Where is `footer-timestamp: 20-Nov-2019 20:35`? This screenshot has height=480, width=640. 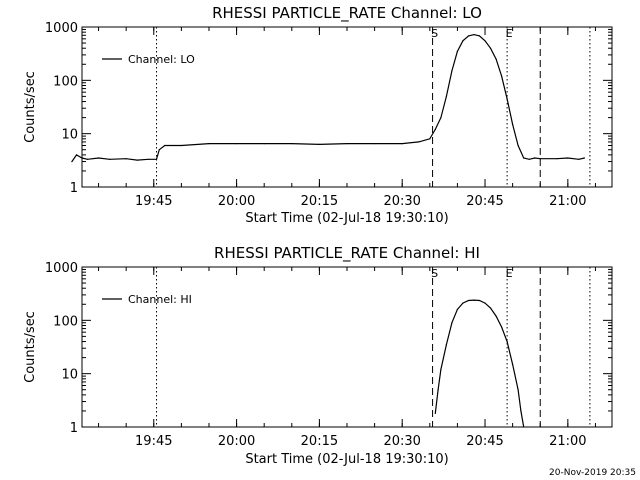
footer-timestamp: 20-Nov-2019 20:35 is located at coordinates (592, 473).